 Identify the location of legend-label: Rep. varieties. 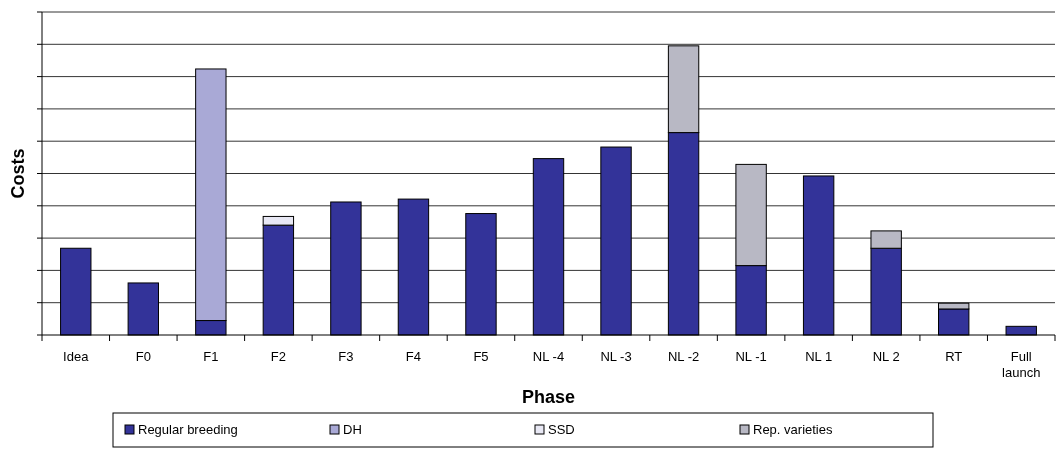
(793, 429).